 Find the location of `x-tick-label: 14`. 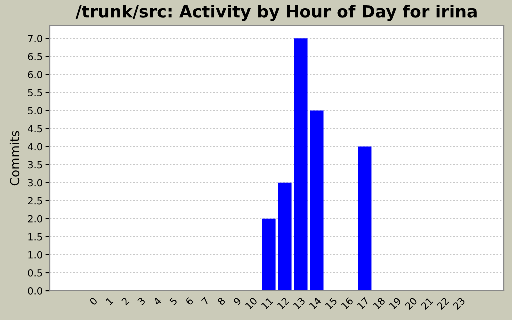

x-tick-label: 14 is located at coordinates (315, 303).